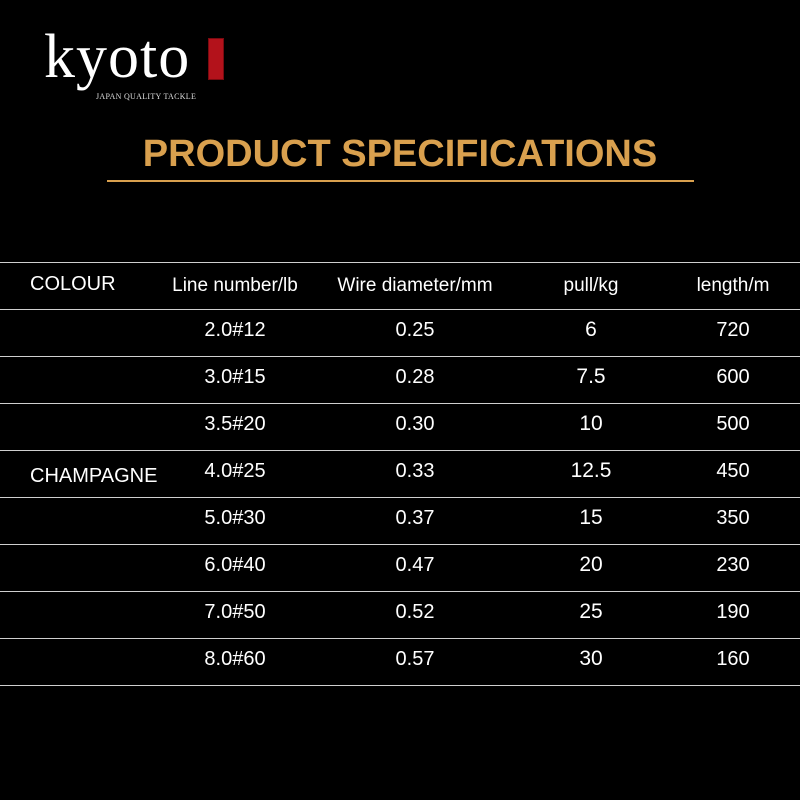 Image resolution: width=800 pixels, height=800 pixels. Describe the element at coordinates (415, 424) in the screenshot. I see `table-cell: 0.30` at that location.